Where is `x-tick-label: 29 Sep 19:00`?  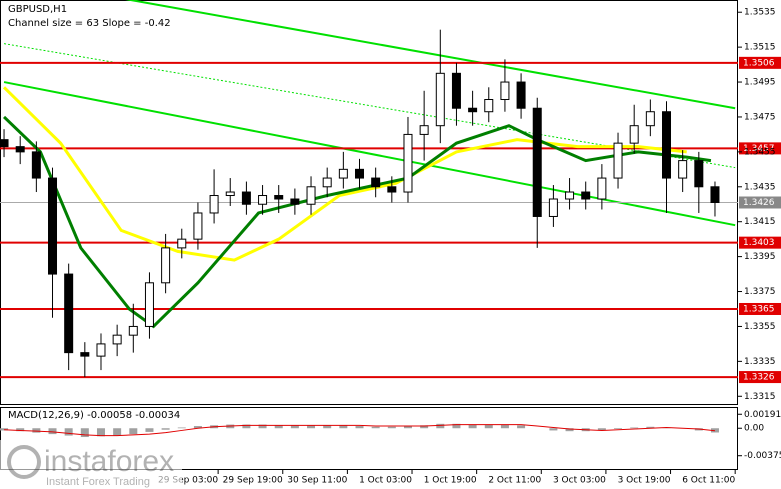 x-tick-label: 29 Sep 19:00 is located at coordinates (253, 481).